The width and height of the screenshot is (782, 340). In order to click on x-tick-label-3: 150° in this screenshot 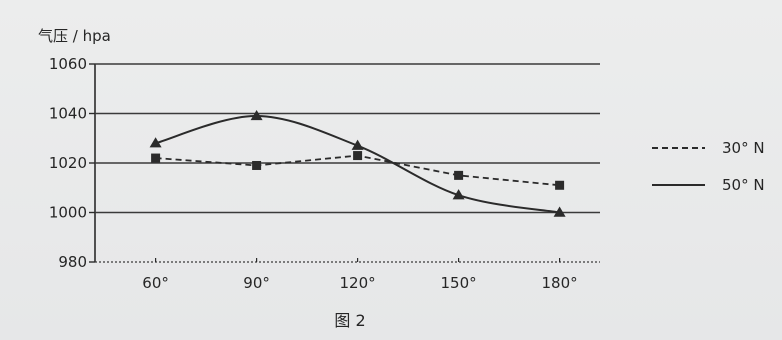, I will do `click(459, 283)`.